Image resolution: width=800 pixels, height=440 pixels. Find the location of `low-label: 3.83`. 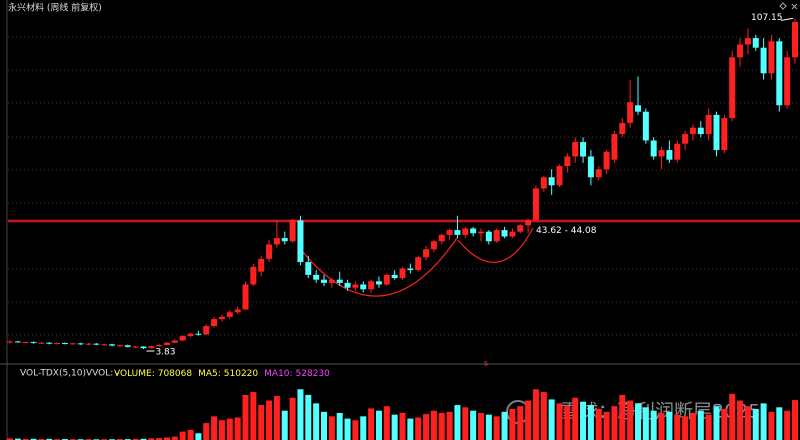

low-label: 3.83 is located at coordinates (165, 353).